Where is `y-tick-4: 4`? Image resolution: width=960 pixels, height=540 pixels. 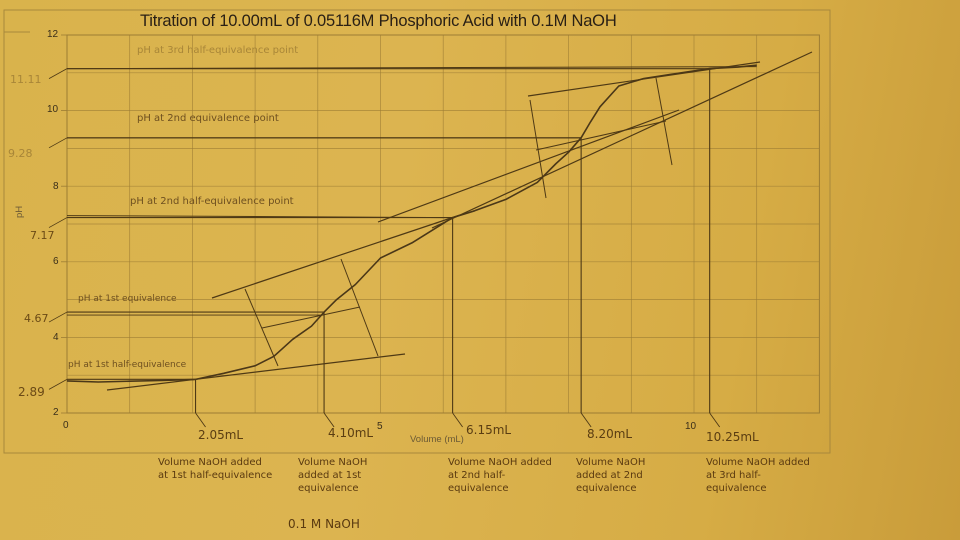 y-tick-4: 4 is located at coordinates (56, 337).